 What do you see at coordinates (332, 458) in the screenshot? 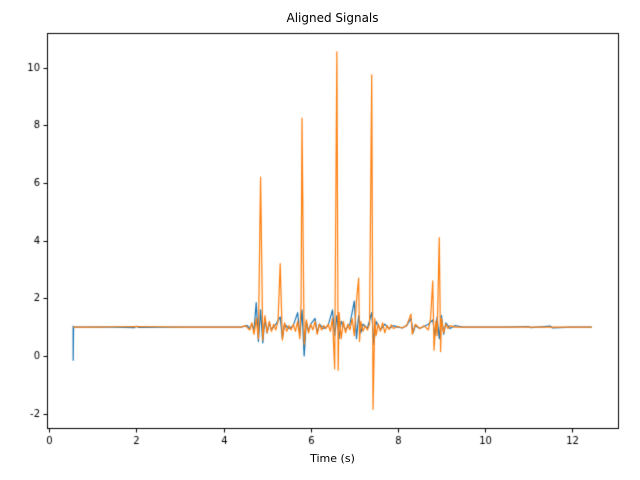
I see `x-axis-label: Time (s)` at bounding box center [332, 458].